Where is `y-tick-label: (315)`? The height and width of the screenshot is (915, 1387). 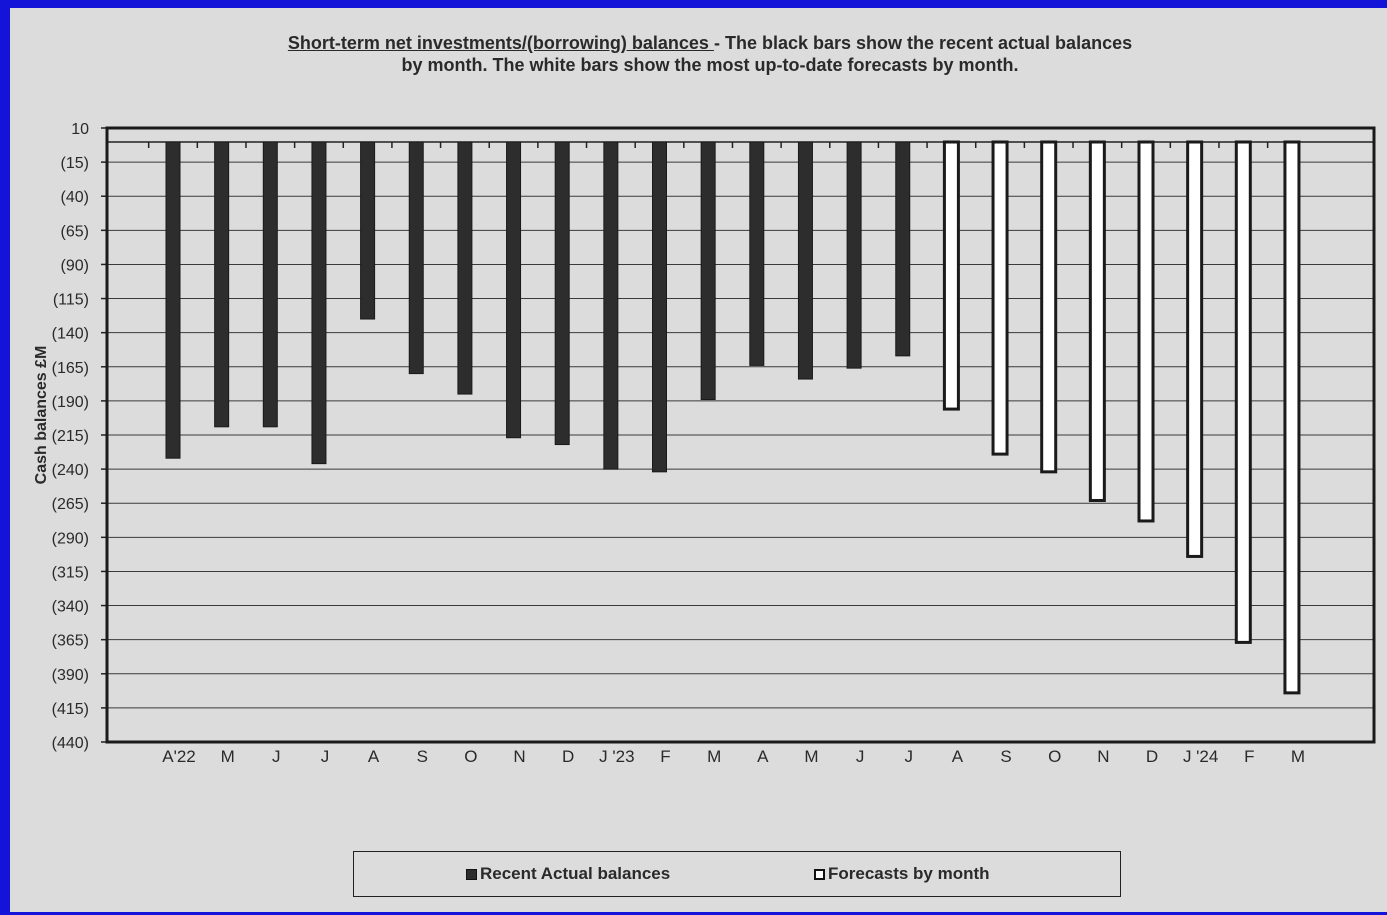
y-tick-label: (315) is located at coordinates (70, 572).